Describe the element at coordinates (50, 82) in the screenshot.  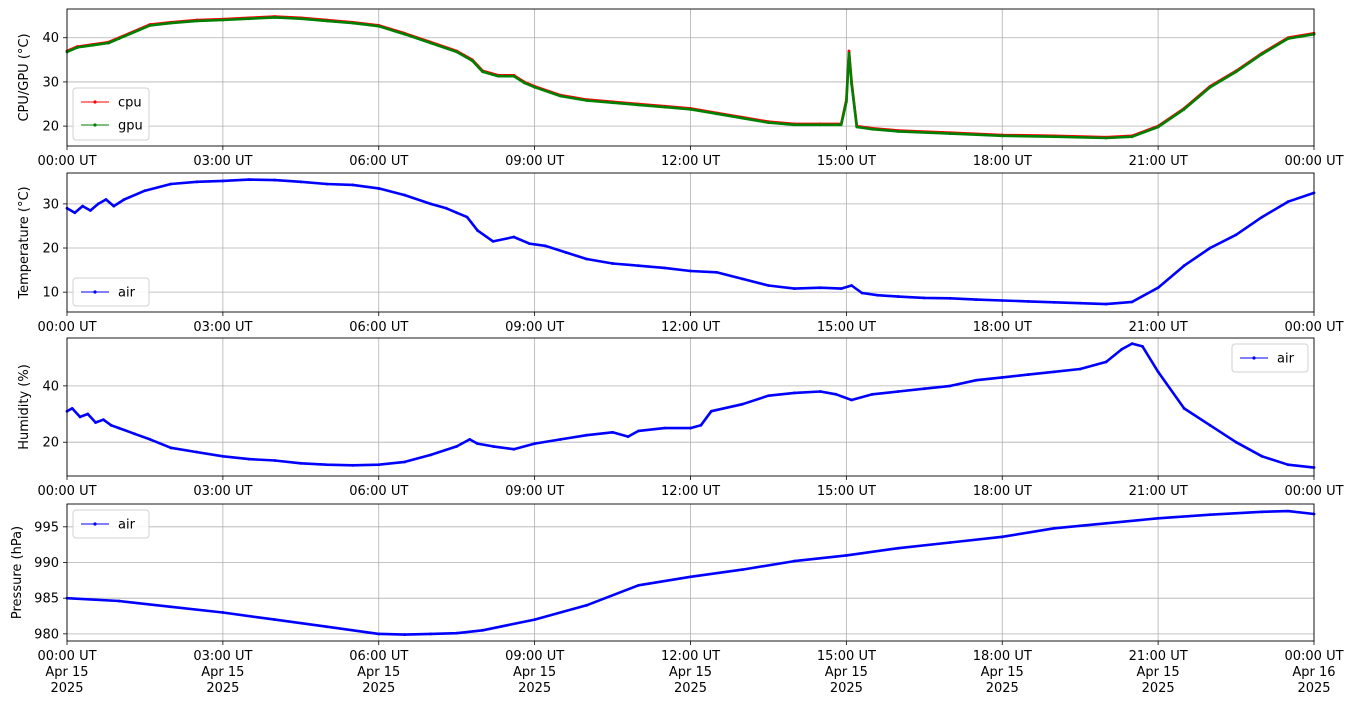
I see `y-tick-label: 30` at that location.